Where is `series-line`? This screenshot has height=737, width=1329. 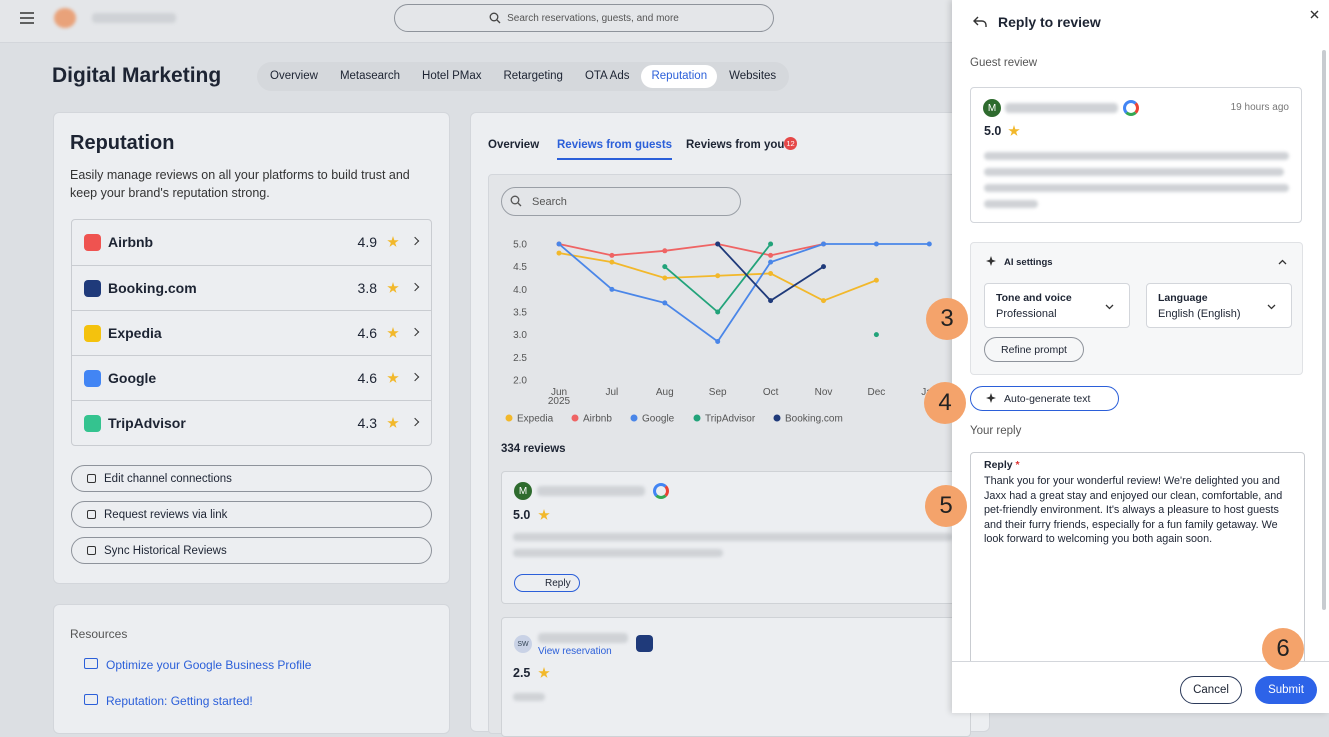
series-line is located at coordinates (691, 250).